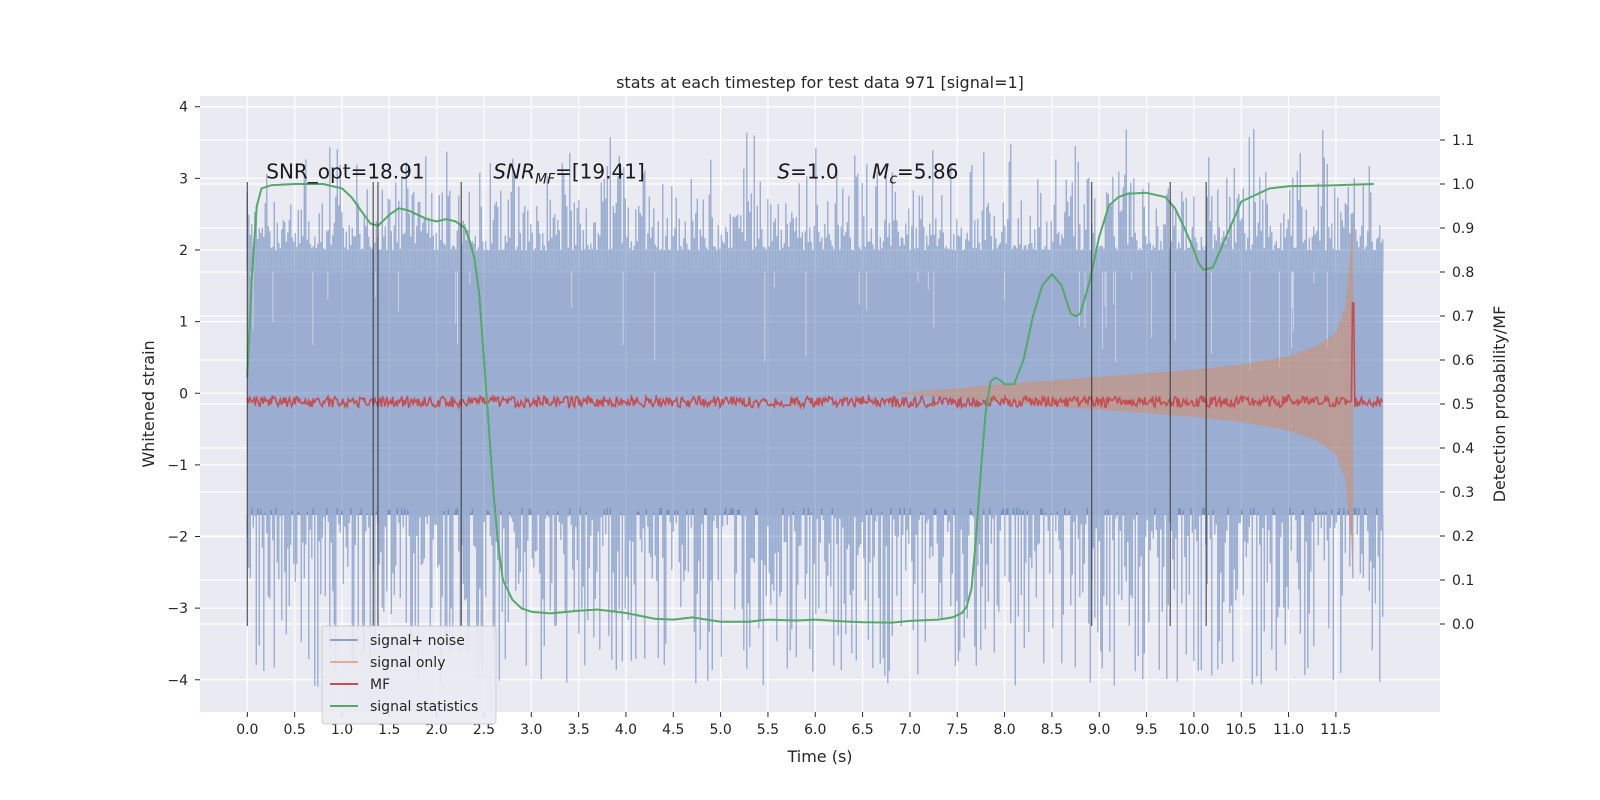 This screenshot has width=1600, height=800. What do you see at coordinates (600, 171) in the screenshot?
I see `annotation-1-part-2: =[19.41]` at bounding box center [600, 171].